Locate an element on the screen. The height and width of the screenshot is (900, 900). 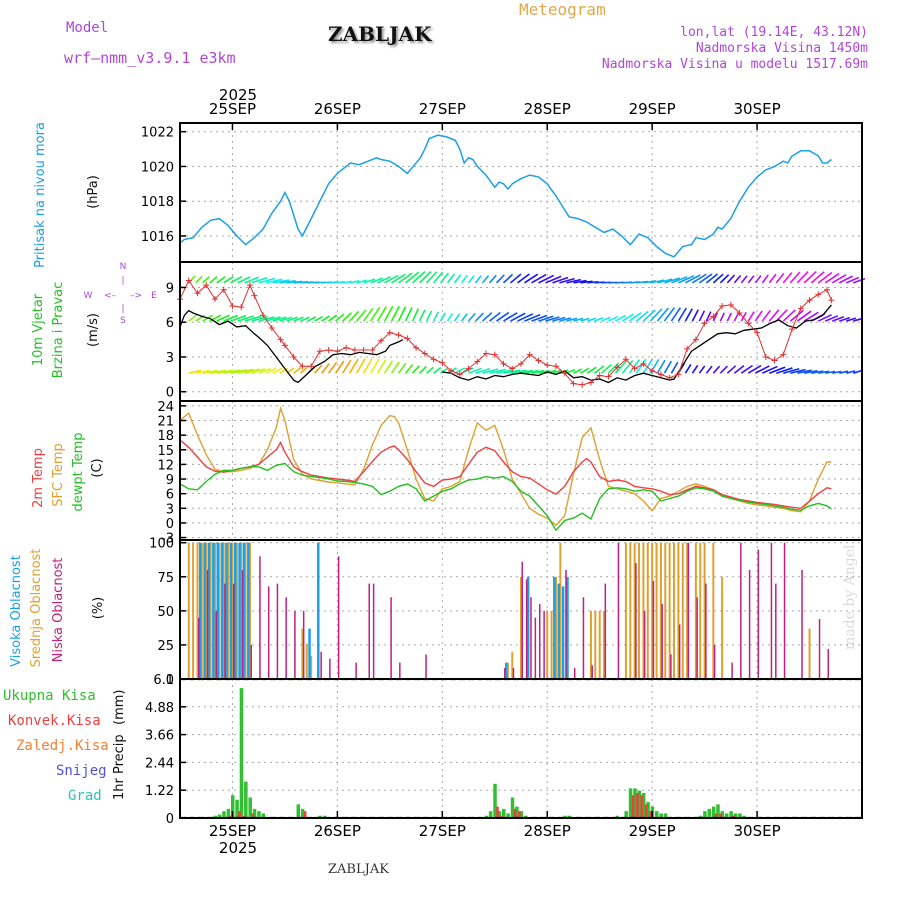
model-name: wrf–nmm_v3.9.1 e3km is located at coordinates (150, 58).